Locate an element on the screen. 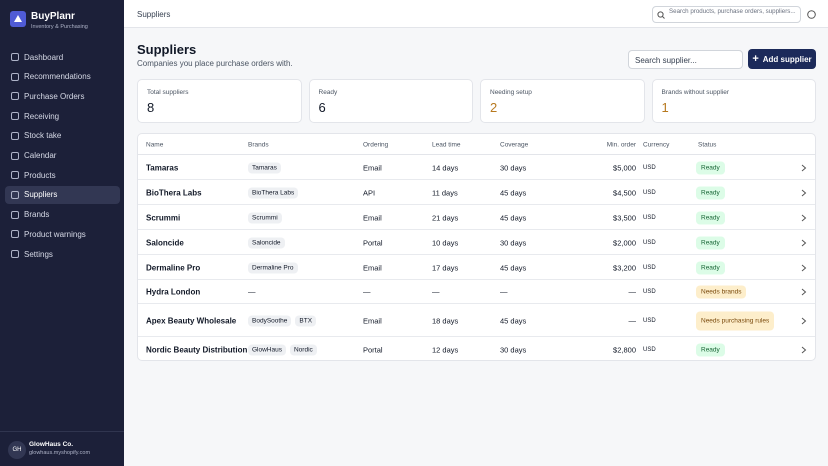 This screenshot has height=466, width=828. cell-ordering: API is located at coordinates (369, 192).